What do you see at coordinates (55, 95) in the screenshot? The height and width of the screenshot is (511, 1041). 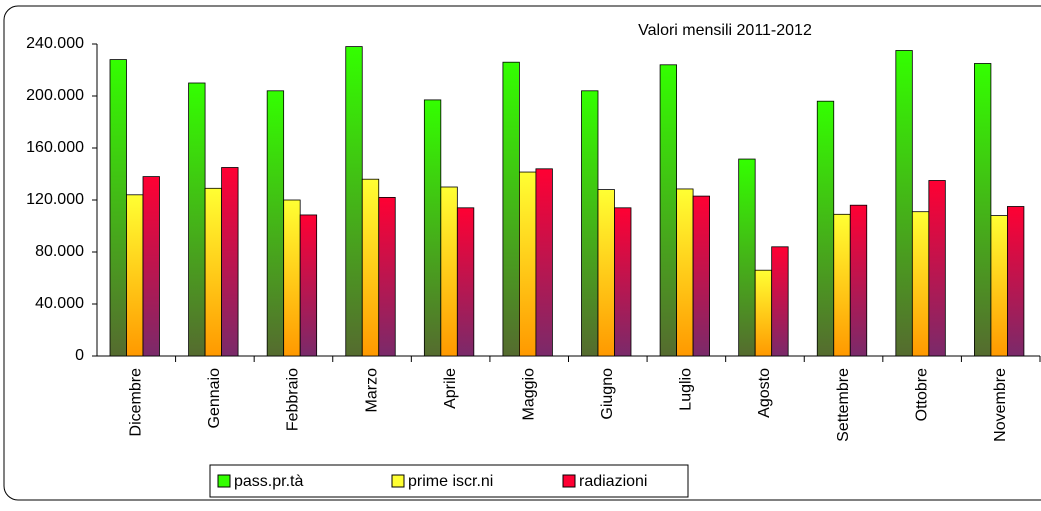 I see `y-tick-label: 200.000` at bounding box center [55, 95].